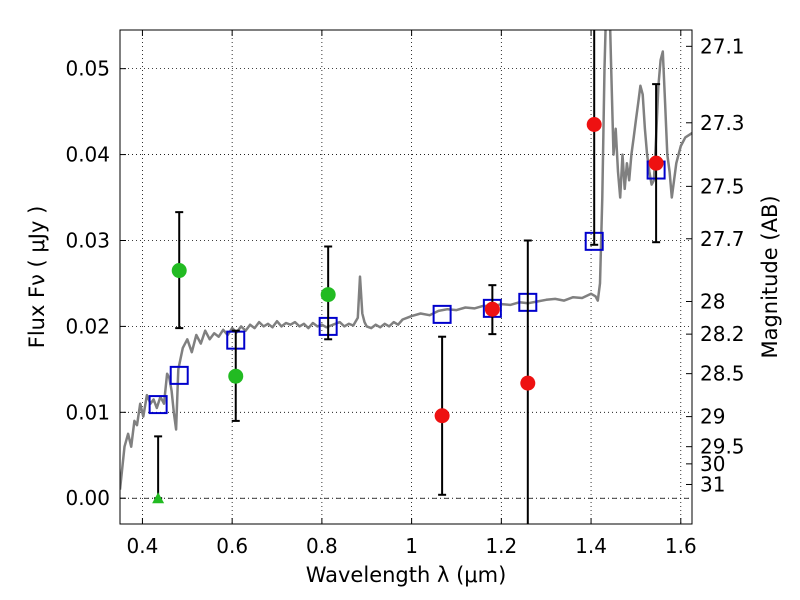 This screenshot has height=600, width=800. What do you see at coordinates (411, 546) in the screenshot?
I see `x-tick-label: 1` at bounding box center [411, 546].